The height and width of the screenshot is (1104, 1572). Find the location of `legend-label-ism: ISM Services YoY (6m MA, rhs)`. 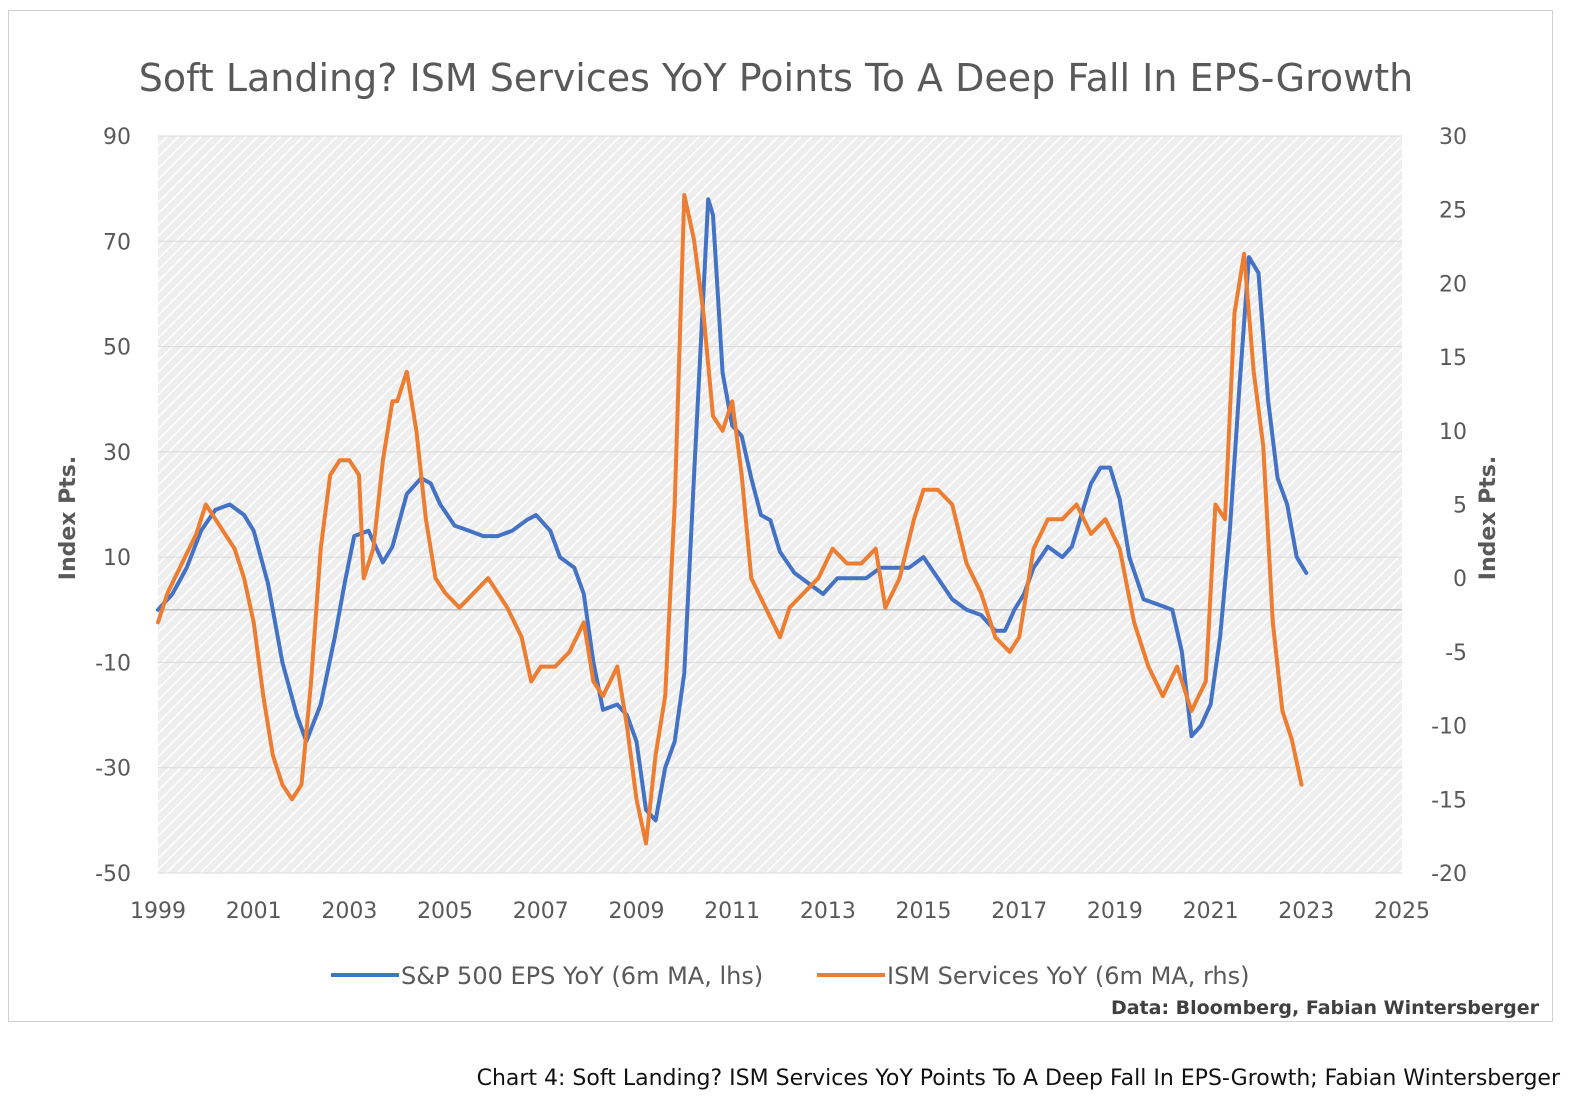

legend-label-ism: ISM Services YoY (6m MA, rhs) is located at coordinates (1068, 976).